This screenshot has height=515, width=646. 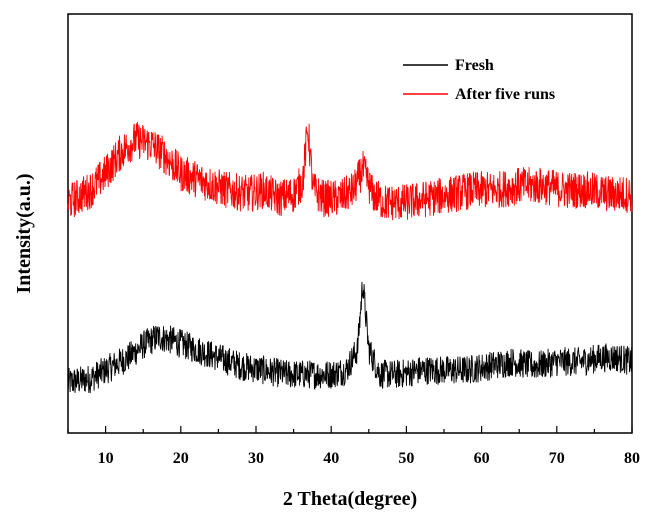 I want to click on x-axis: 10 20 30 40 50 60 70 80, so click(x=354, y=446).